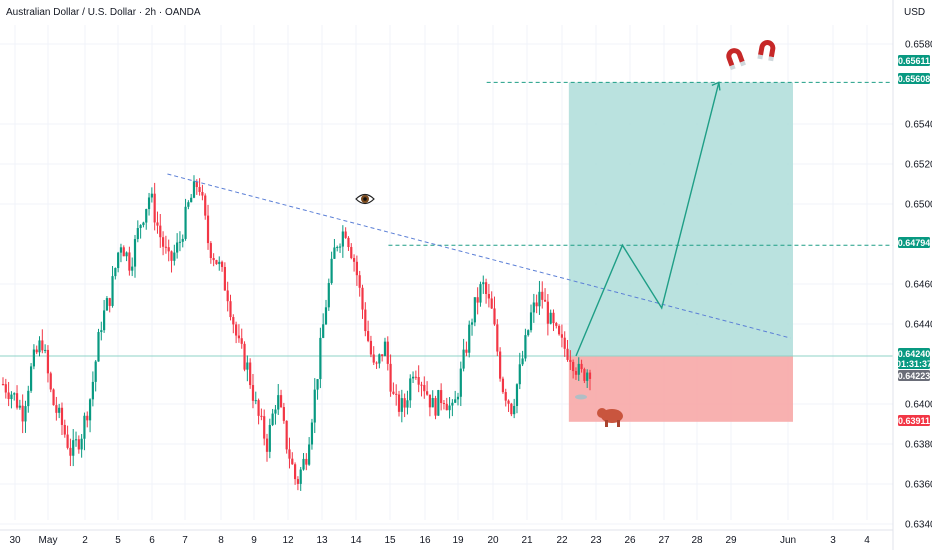  What do you see at coordinates (918, 325) in the screenshot?
I see `price-tick-label: 0.64400` at bounding box center [918, 325].